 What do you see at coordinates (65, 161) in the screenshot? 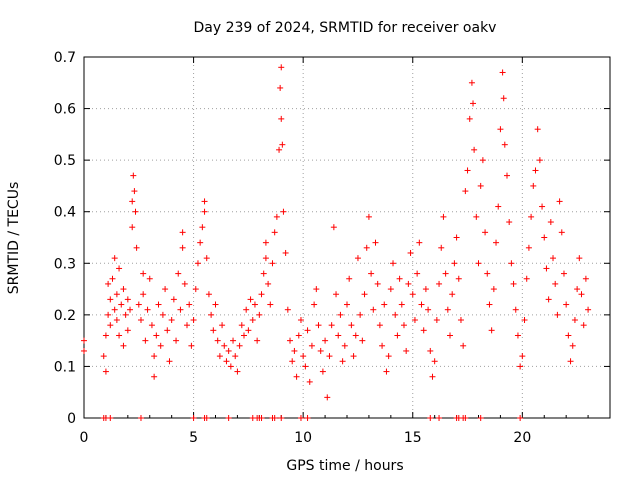
I see `y-tick-label: 0.5` at bounding box center [65, 161].